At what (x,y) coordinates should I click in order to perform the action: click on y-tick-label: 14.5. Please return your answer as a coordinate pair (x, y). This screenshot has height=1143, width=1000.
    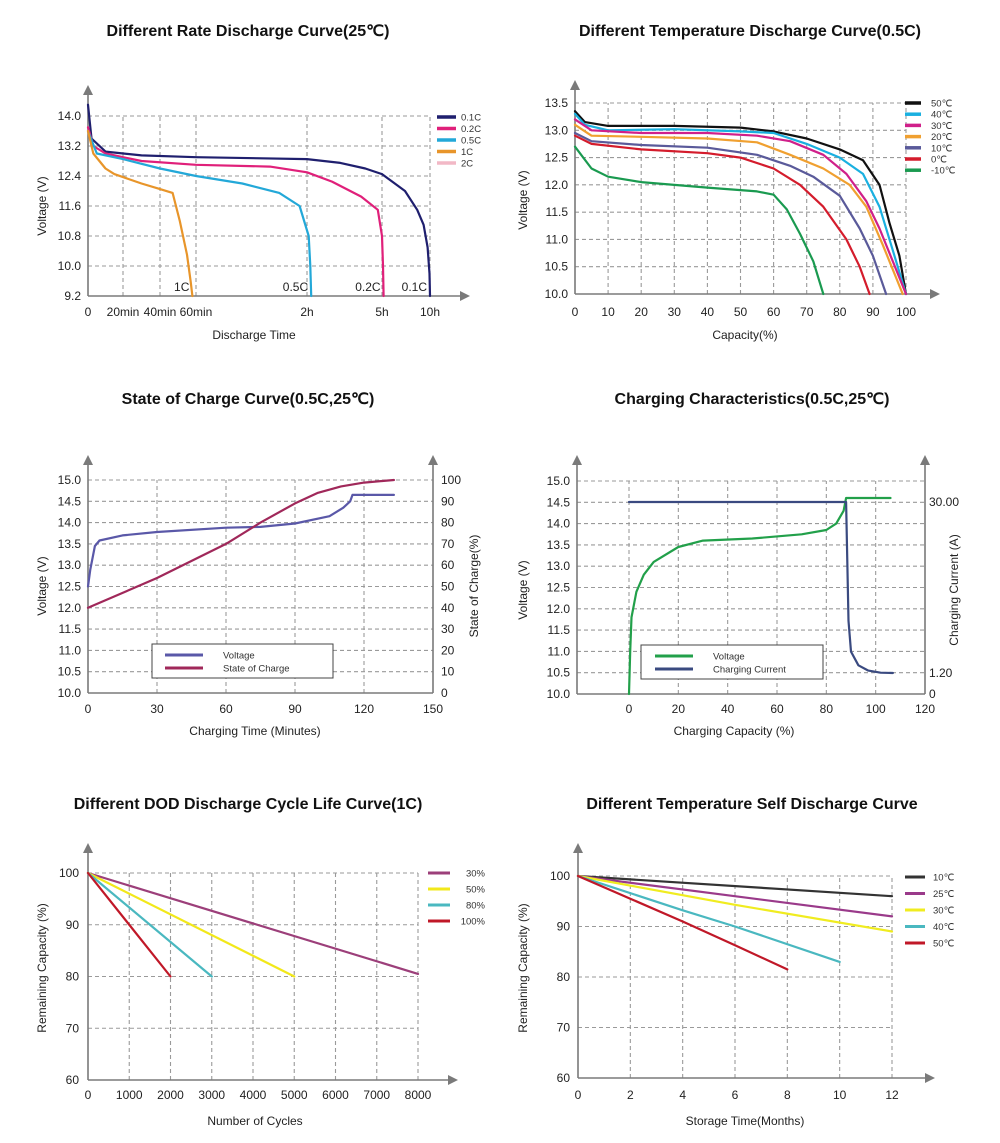
    Looking at the image, I should click on (70, 501).